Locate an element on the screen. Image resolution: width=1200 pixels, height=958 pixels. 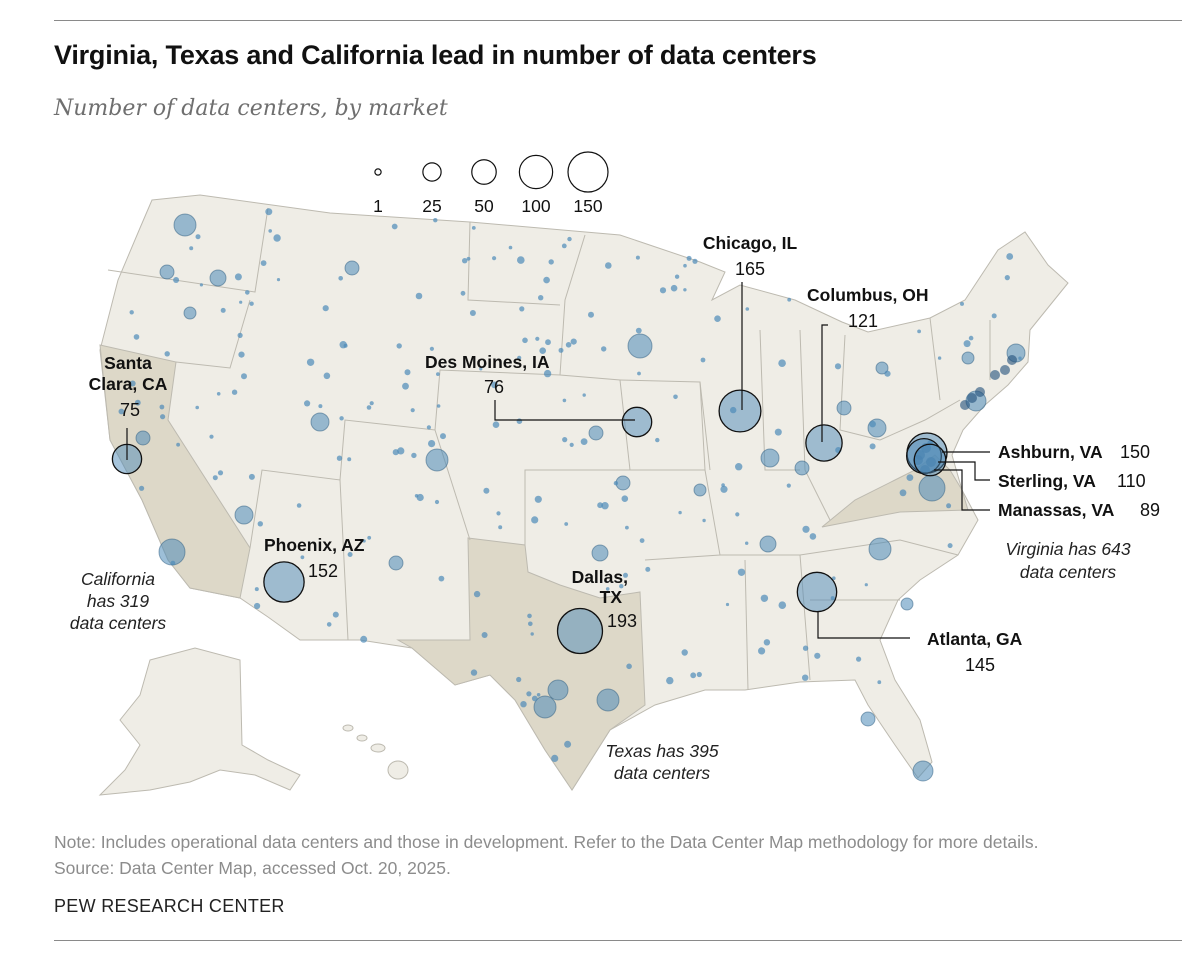
label-santa-clara-line2: Clara, CA is located at coordinates (128, 384).